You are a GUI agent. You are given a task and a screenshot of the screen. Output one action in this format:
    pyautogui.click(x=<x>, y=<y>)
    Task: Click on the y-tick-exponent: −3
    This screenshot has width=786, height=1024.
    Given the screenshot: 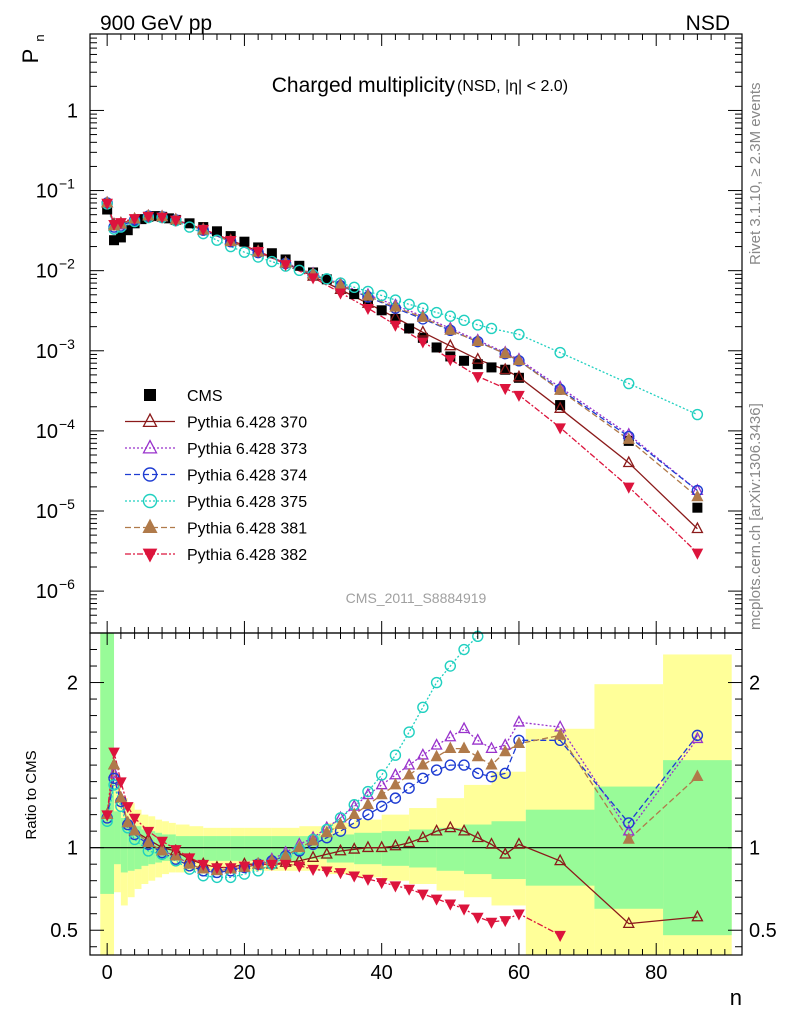 What is the action you would take?
    pyautogui.click(x=67, y=344)
    